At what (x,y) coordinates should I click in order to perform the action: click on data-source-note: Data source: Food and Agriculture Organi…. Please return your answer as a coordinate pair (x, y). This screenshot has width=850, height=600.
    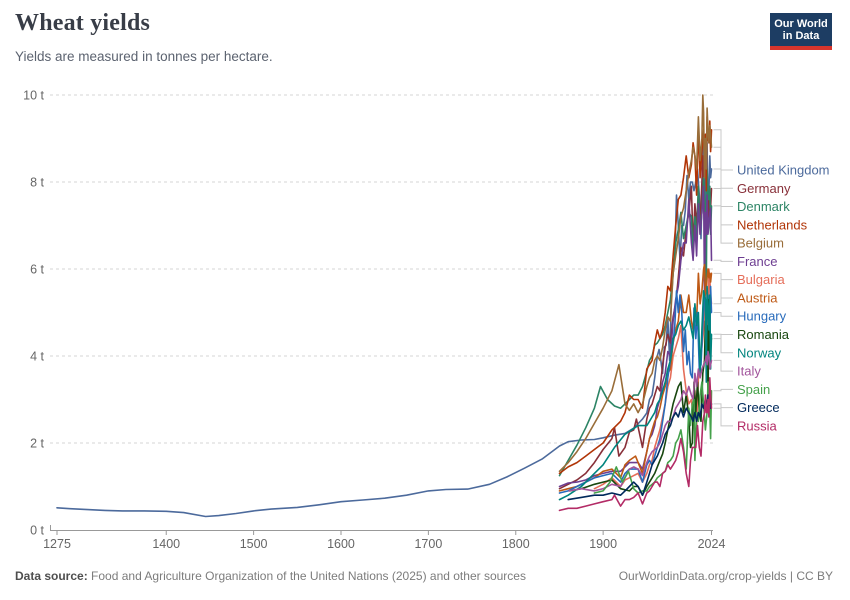
    Looking at the image, I should click on (270, 576).